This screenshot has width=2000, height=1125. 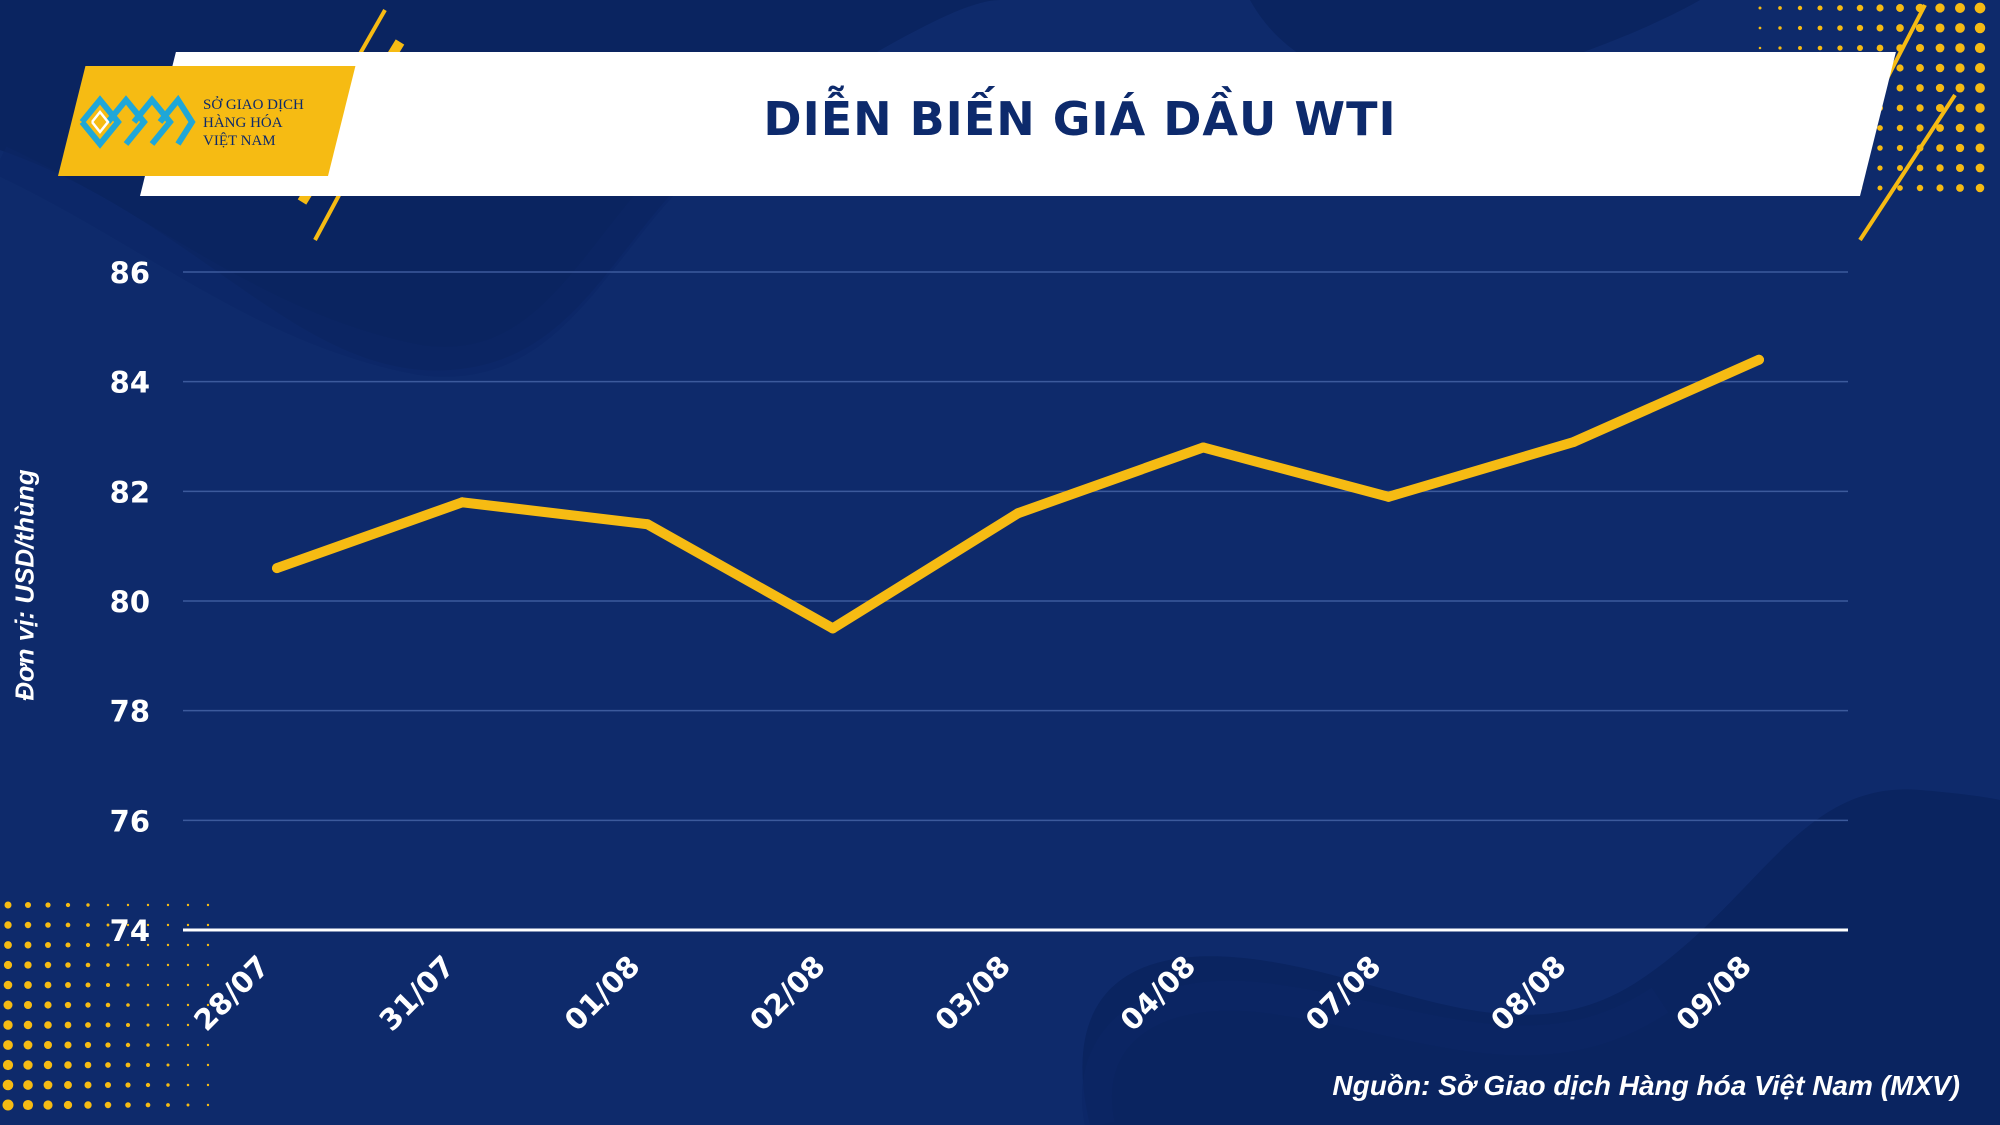 What do you see at coordinates (130, 492) in the screenshot?
I see `y-tick-label: 82` at bounding box center [130, 492].